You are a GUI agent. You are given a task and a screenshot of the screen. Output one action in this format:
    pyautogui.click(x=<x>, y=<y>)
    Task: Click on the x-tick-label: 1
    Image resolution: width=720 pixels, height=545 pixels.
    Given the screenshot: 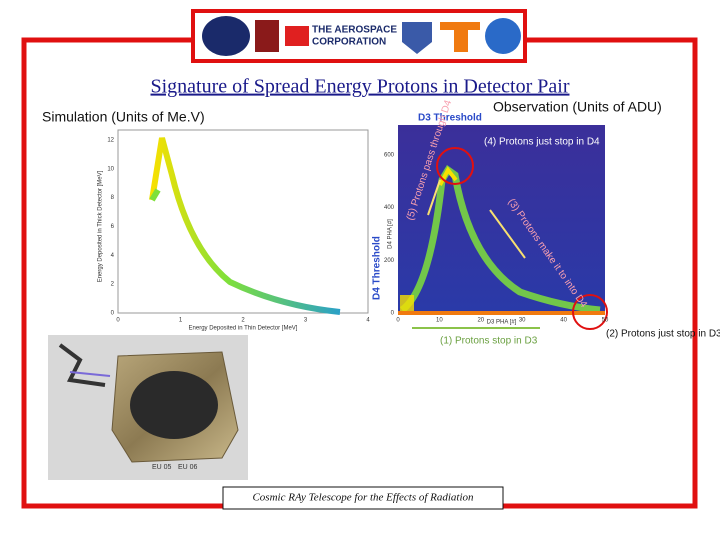 What is the action you would take?
    pyautogui.click(x=181, y=321)
    